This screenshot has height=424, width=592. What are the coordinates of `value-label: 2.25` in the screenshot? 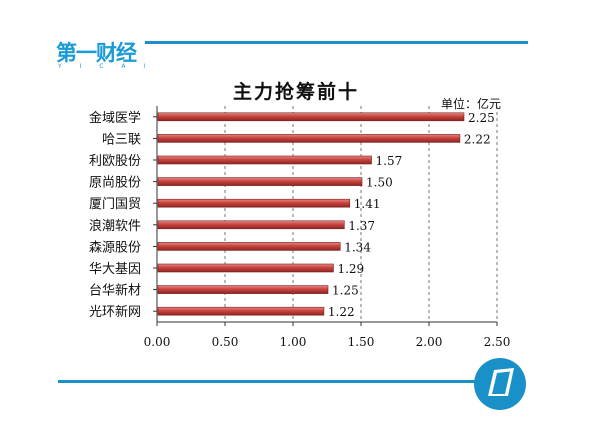 It's located at (481, 118).